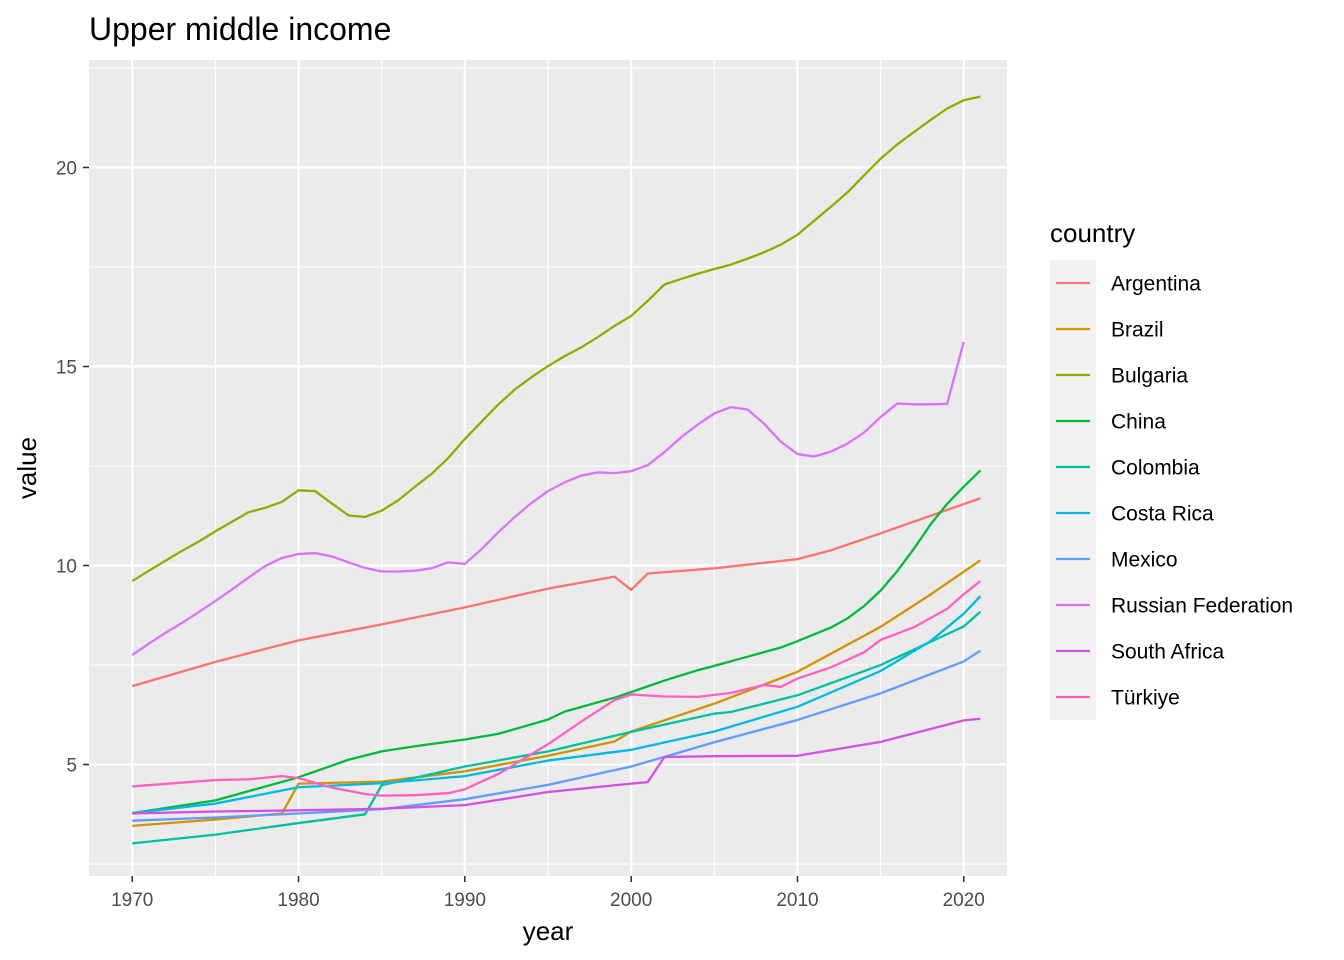  Describe the element at coordinates (964, 900) in the screenshot. I see `x-tick-label: 2020` at that location.